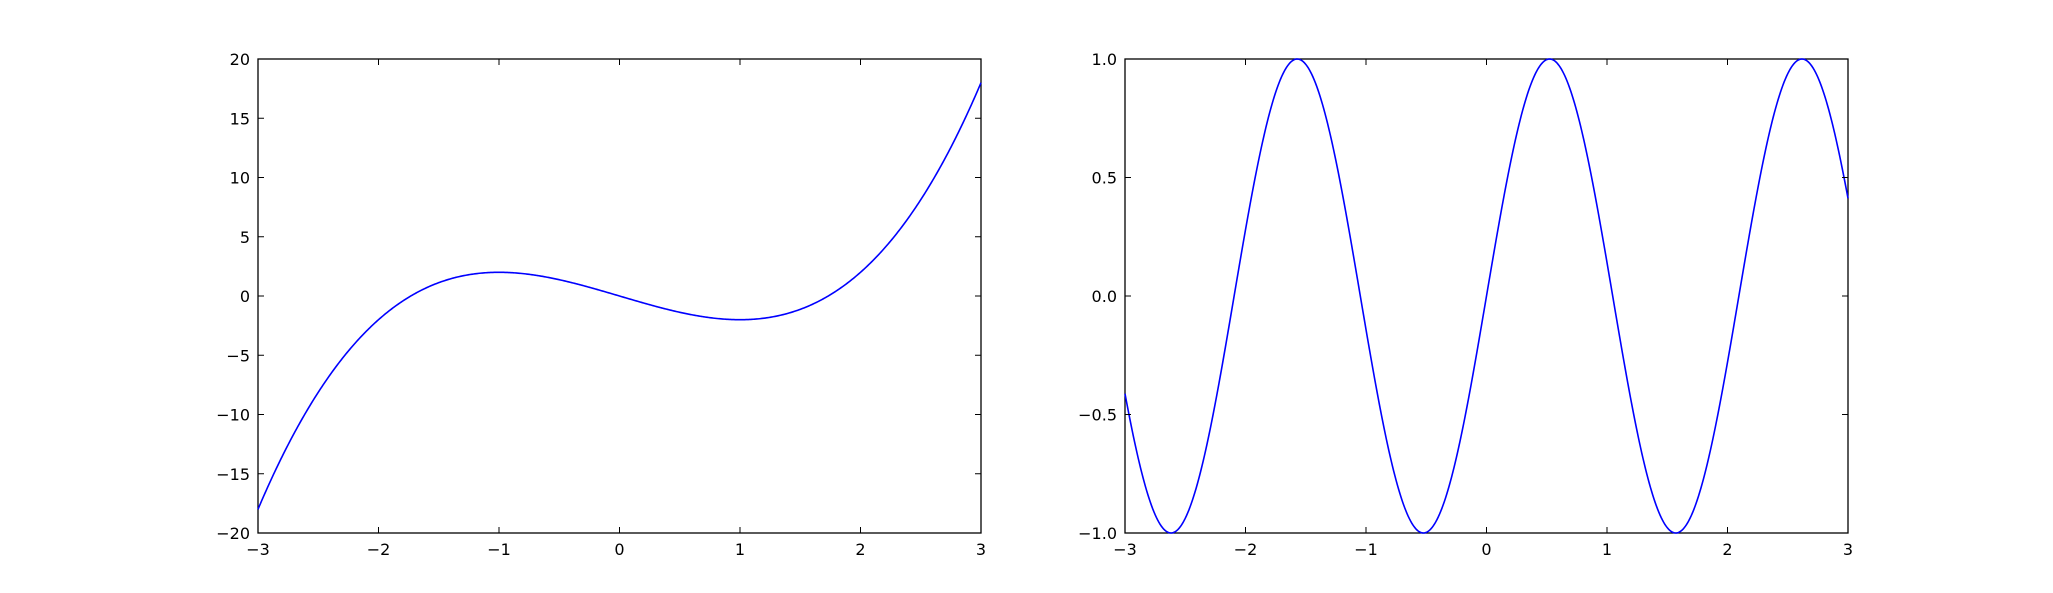 This screenshot has width=2053, height=593. I want to click on left-y-tick-label: 15, so click(240, 118).